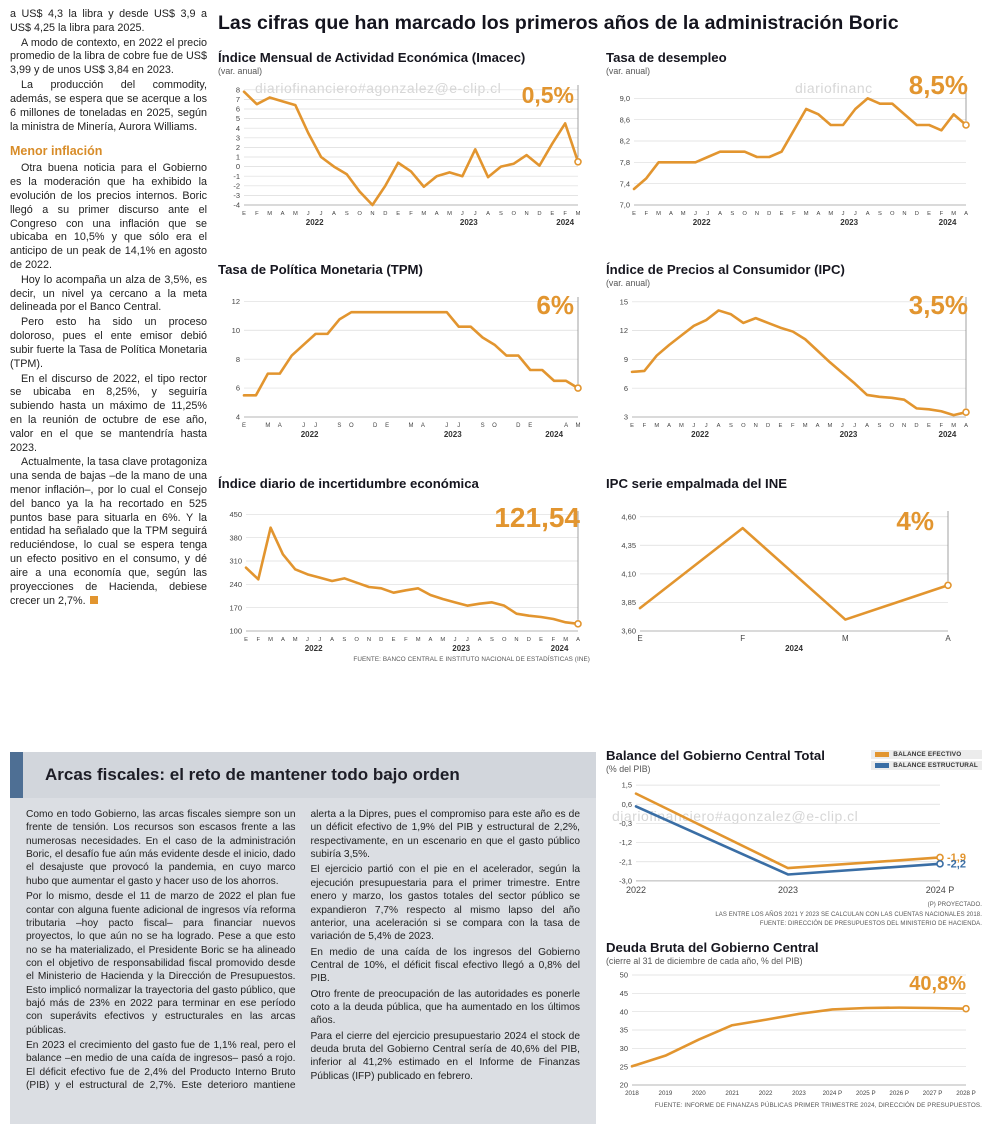 This screenshot has height=1133, width=988. What do you see at coordinates (666, 57) in the screenshot?
I see `chart-title: Tasa de desempleo` at bounding box center [666, 57].